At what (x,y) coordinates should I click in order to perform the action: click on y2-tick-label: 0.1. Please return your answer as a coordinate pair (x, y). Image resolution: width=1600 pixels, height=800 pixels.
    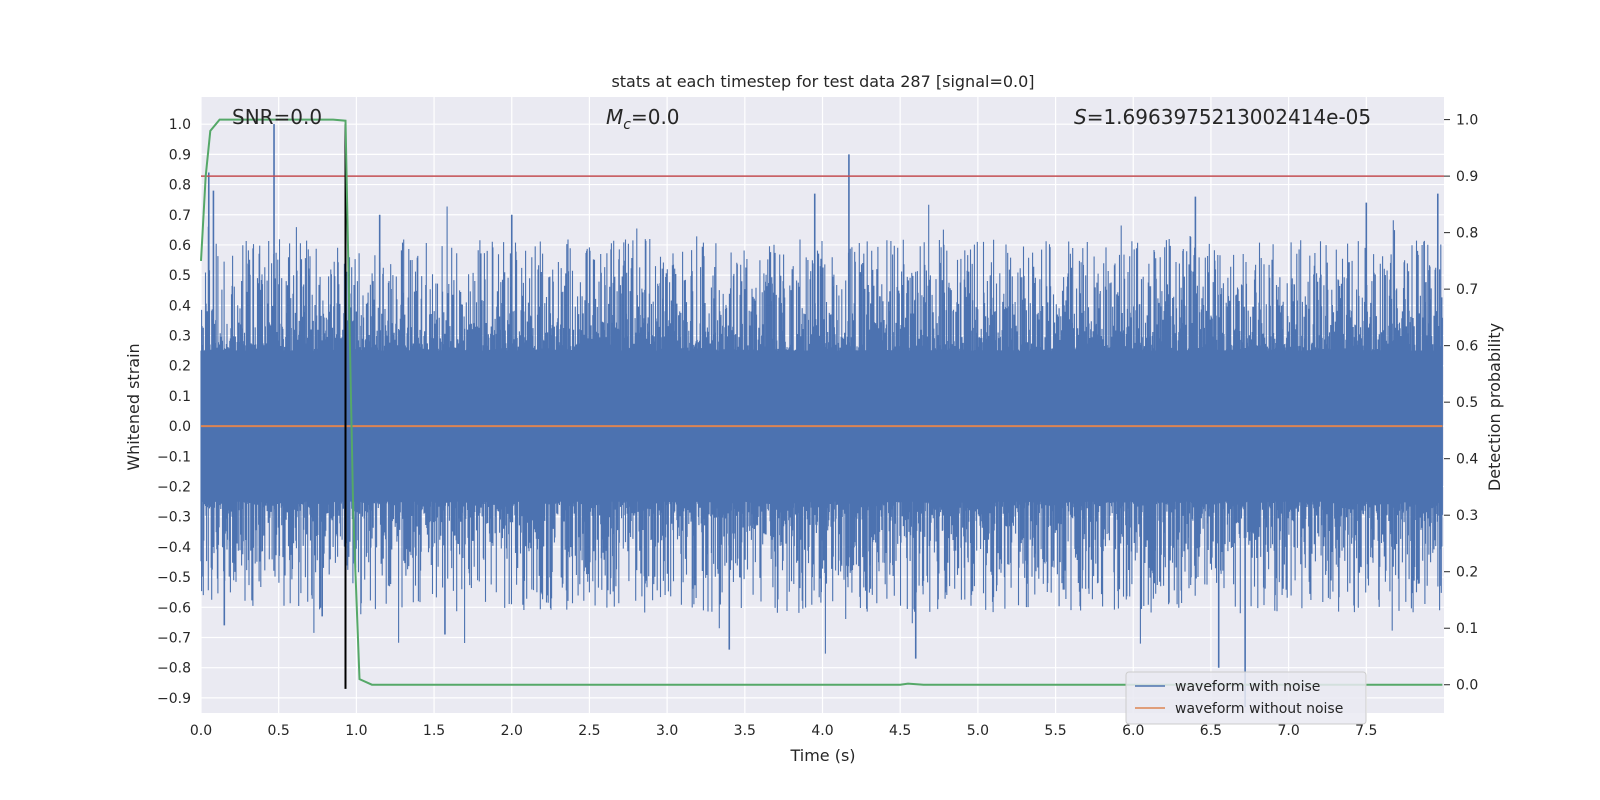
    Looking at the image, I should click on (1467, 629).